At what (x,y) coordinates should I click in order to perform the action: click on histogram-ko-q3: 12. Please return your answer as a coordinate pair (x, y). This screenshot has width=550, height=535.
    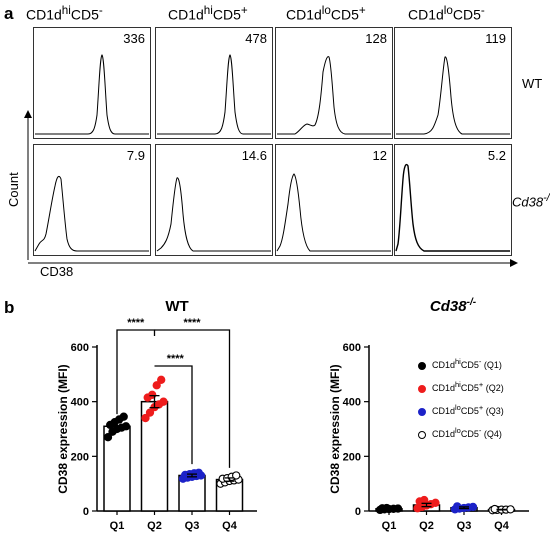
    Looking at the image, I should click on (334, 200).